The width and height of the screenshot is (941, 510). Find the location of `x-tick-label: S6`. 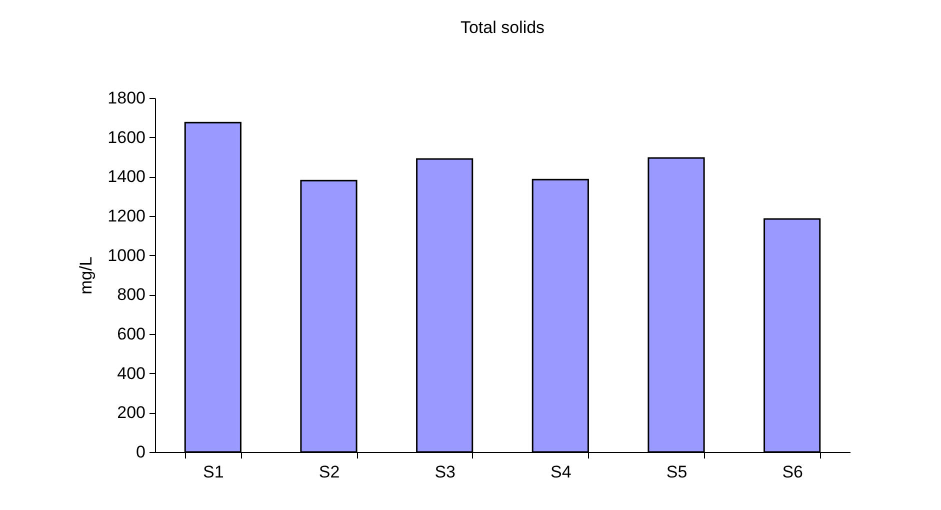

x-tick-label: S6 is located at coordinates (792, 472).